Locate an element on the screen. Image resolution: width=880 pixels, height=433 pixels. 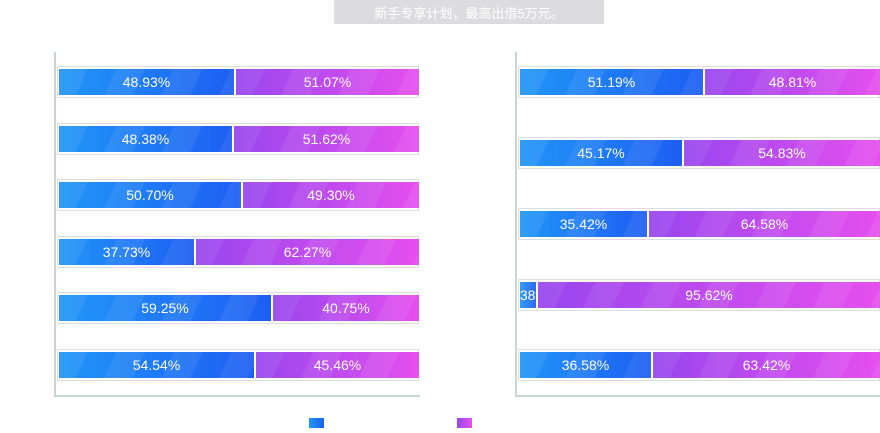
bar-track: 54.54% 45.46% is located at coordinates (238, 365).